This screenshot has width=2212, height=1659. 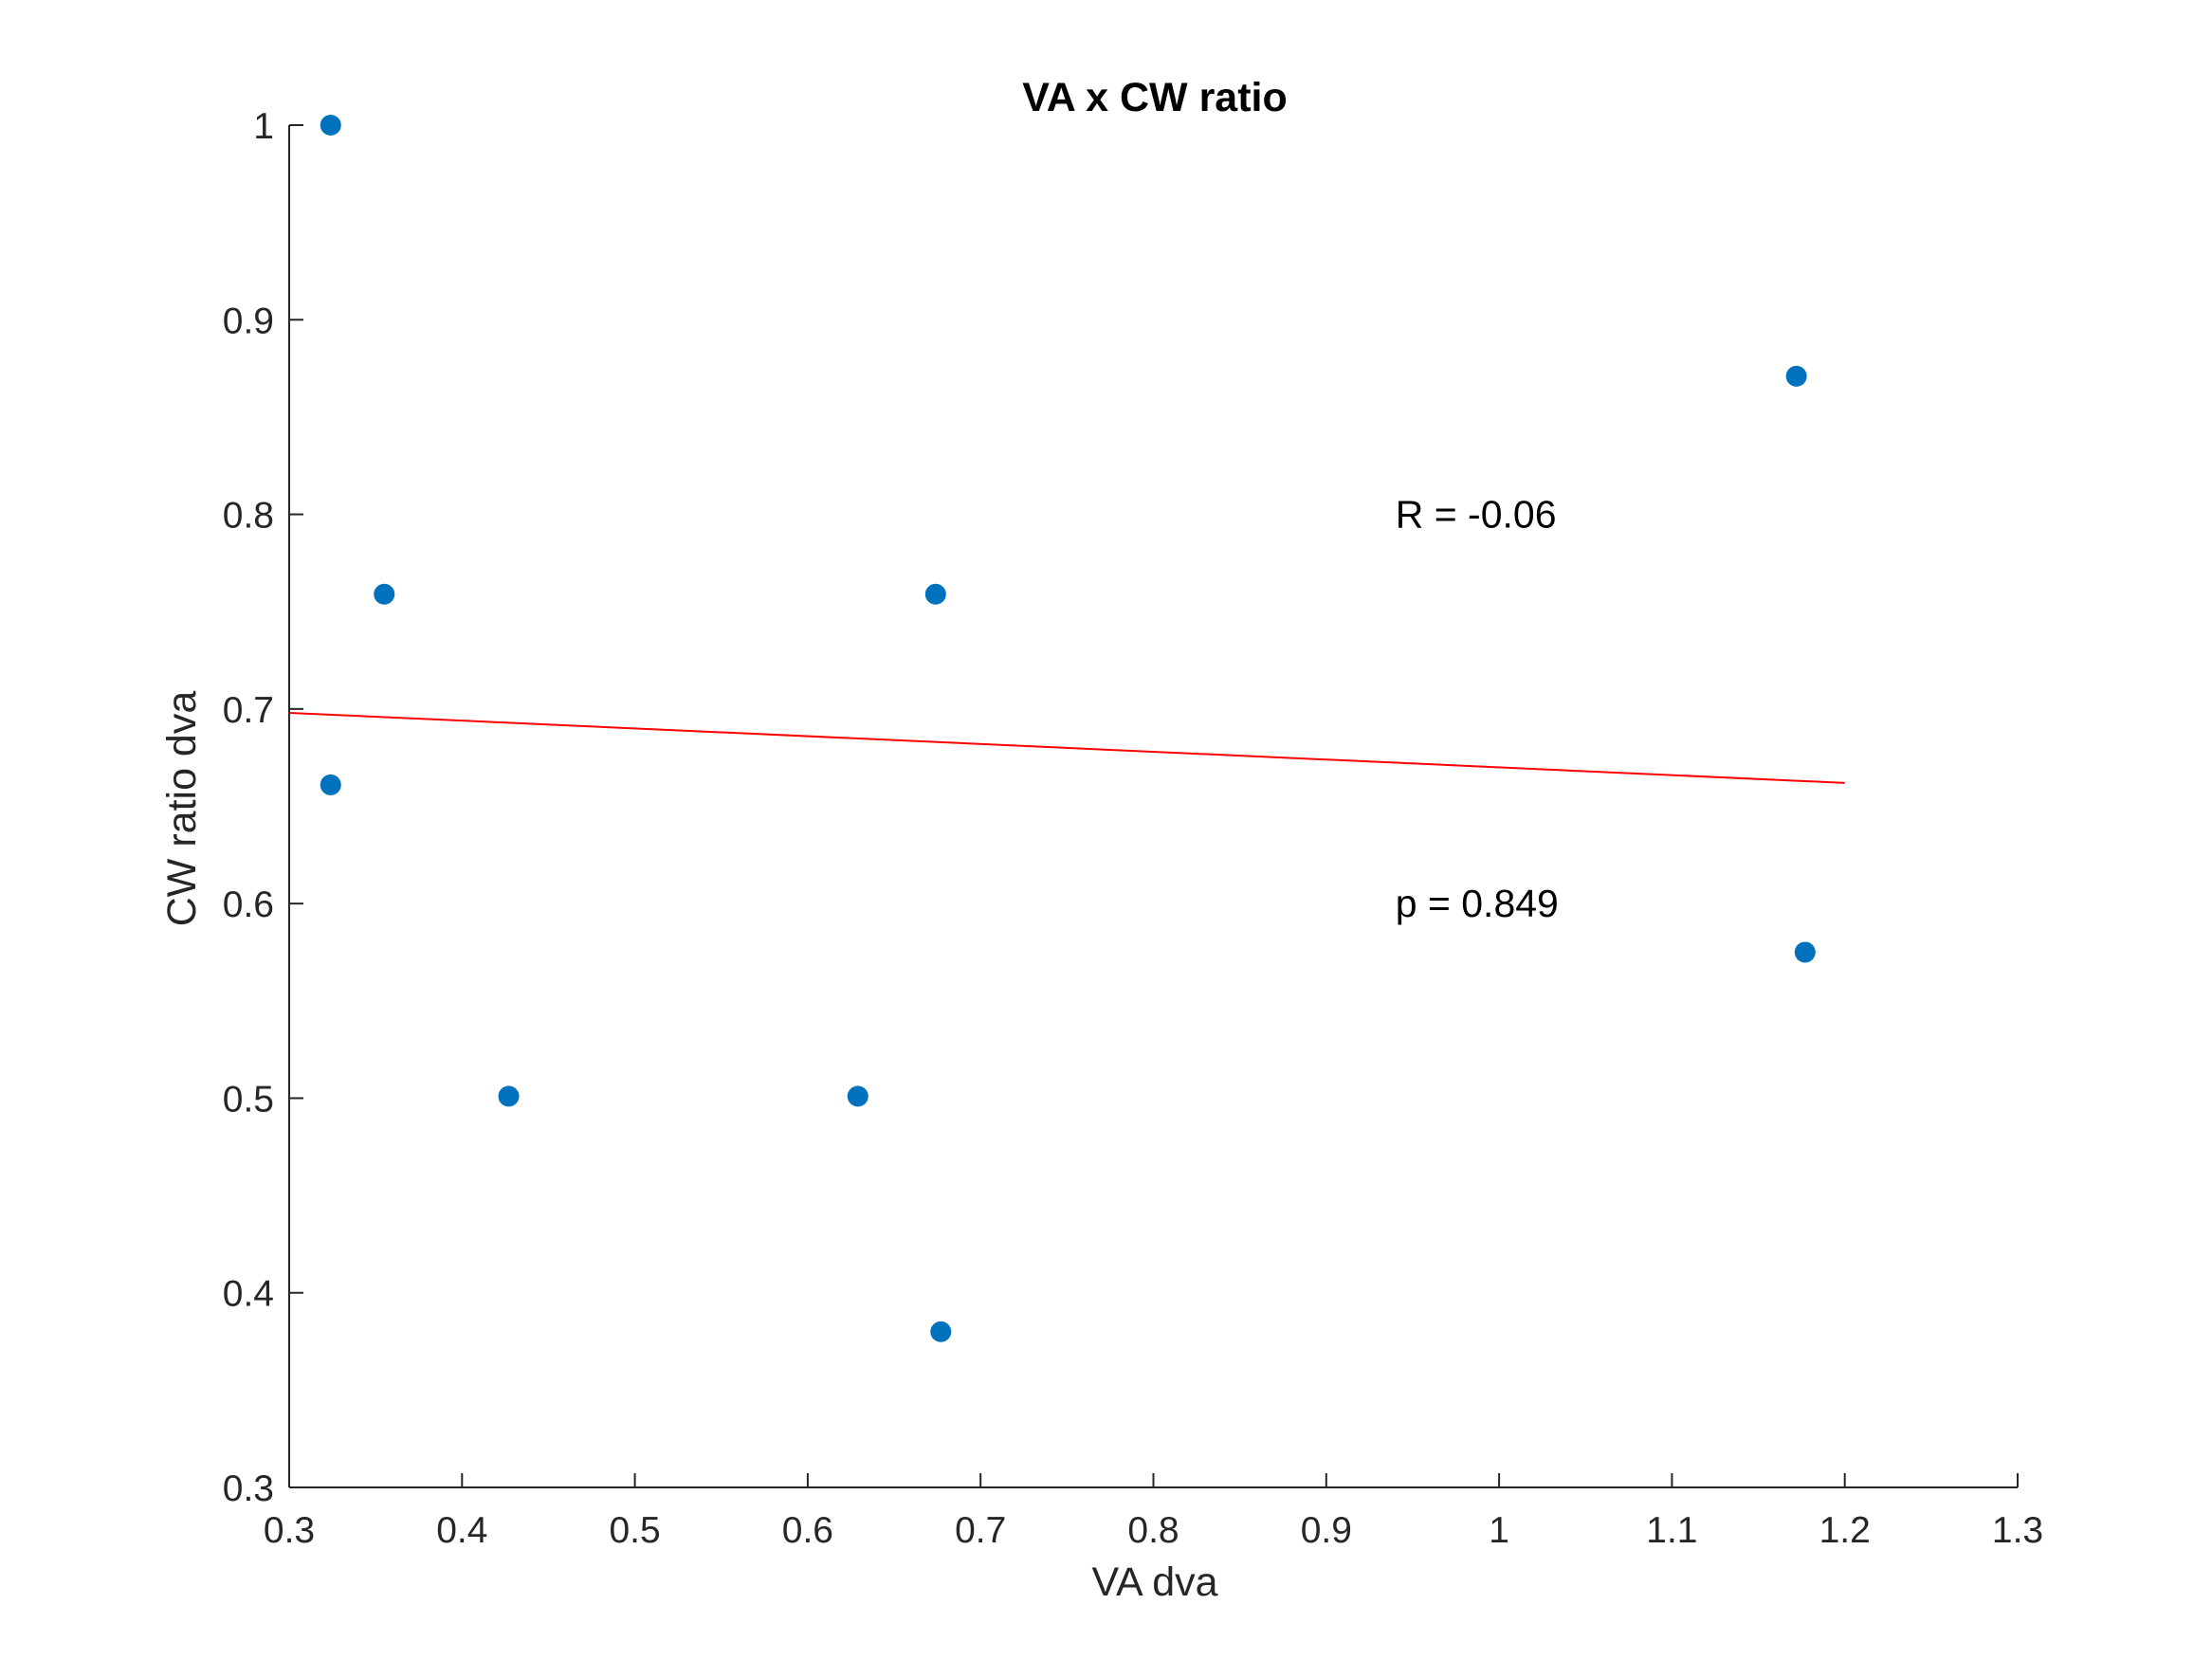 I want to click on y-axis-ticks: 0.3 0.4 0.5 0.6 0.7 0.8 0.9 1, so click(x=263, y=807).